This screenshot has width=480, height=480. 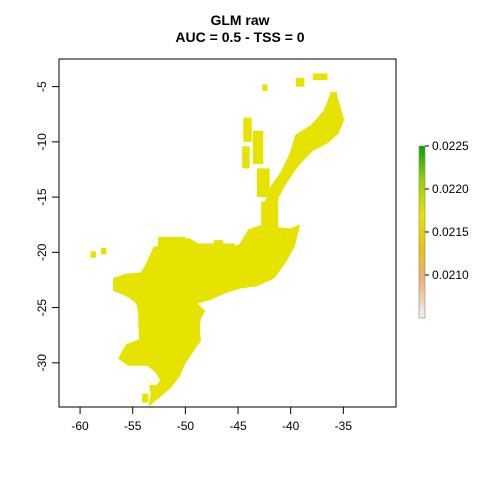 What do you see at coordinates (240, 20) in the screenshot?
I see `map-title: GLM raw` at bounding box center [240, 20].